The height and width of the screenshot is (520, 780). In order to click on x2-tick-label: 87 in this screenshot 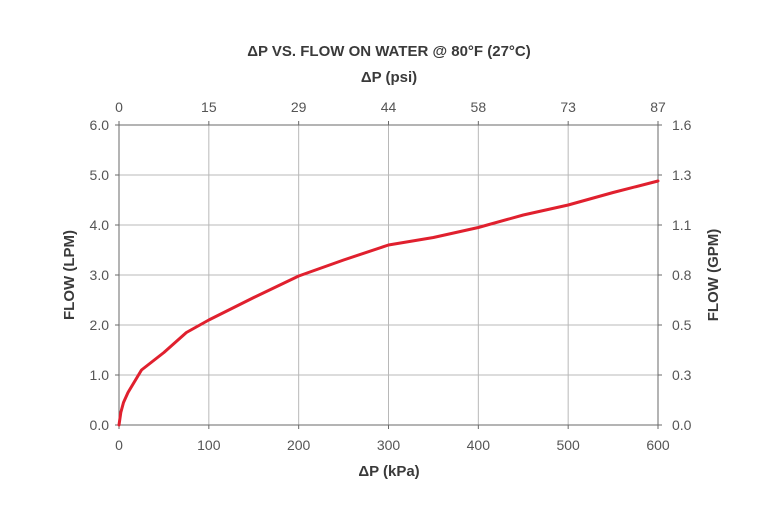, I will do `click(658, 107)`.